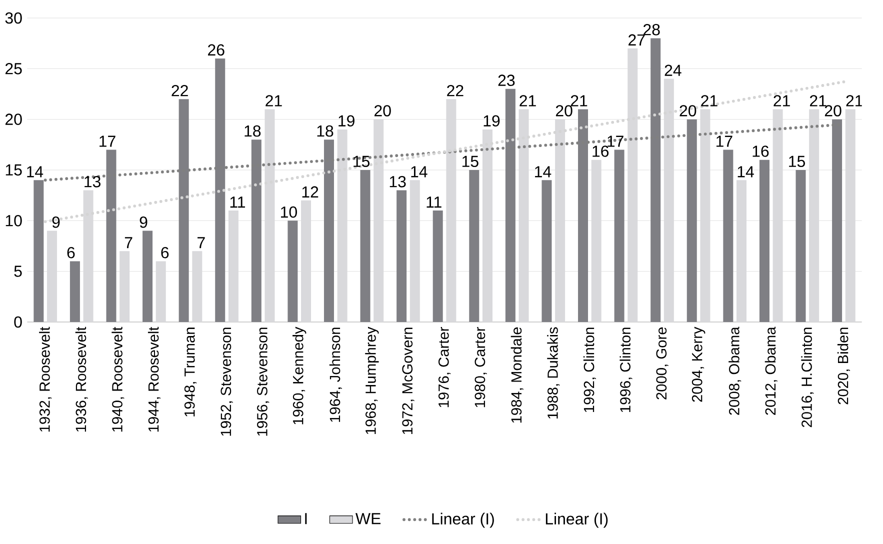 The height and width of the screenshot is (544, 883). Describe the element at coordinates (13, 68) in the screenshot. I see `y-tick-label: 25` at that location.